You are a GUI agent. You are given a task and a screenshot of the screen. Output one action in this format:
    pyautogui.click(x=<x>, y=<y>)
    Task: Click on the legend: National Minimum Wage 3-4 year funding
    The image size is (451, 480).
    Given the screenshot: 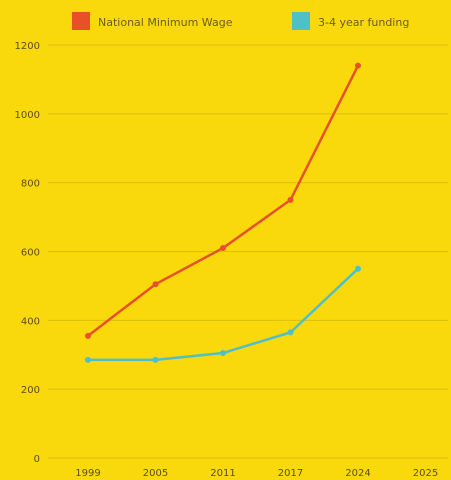 What is the action you would take?
    pyautogui.click(x=240, y=21)
    